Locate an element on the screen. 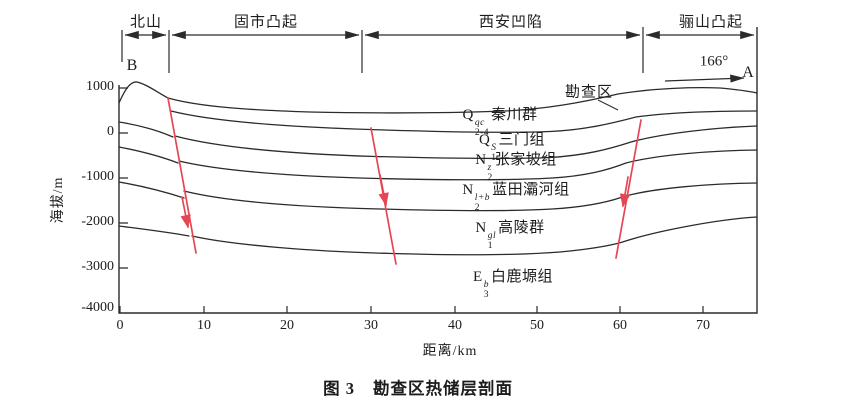 The width and height of the screenshot is (864, 411). x-tick-70: 70 is located at coordinates (703, 325).